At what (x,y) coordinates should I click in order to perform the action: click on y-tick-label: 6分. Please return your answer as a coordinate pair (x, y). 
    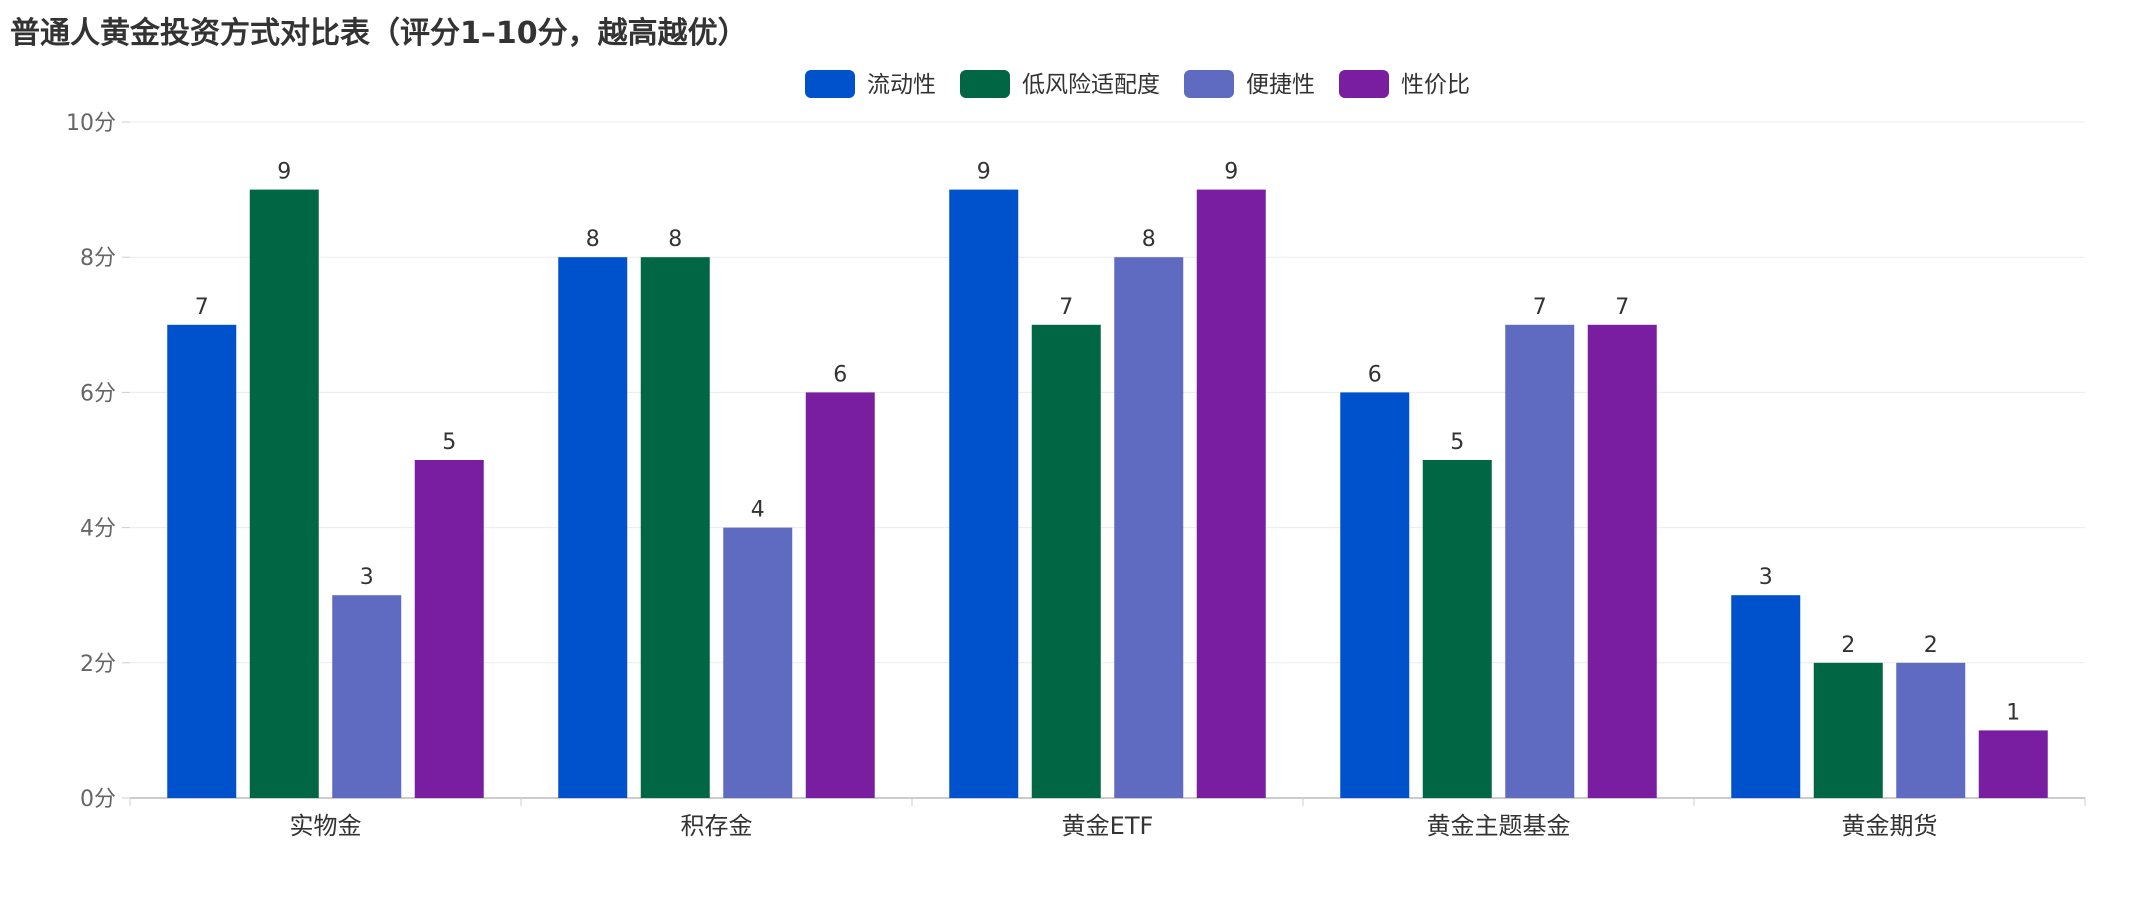
    Looking at the image, I should click on (98, 393).